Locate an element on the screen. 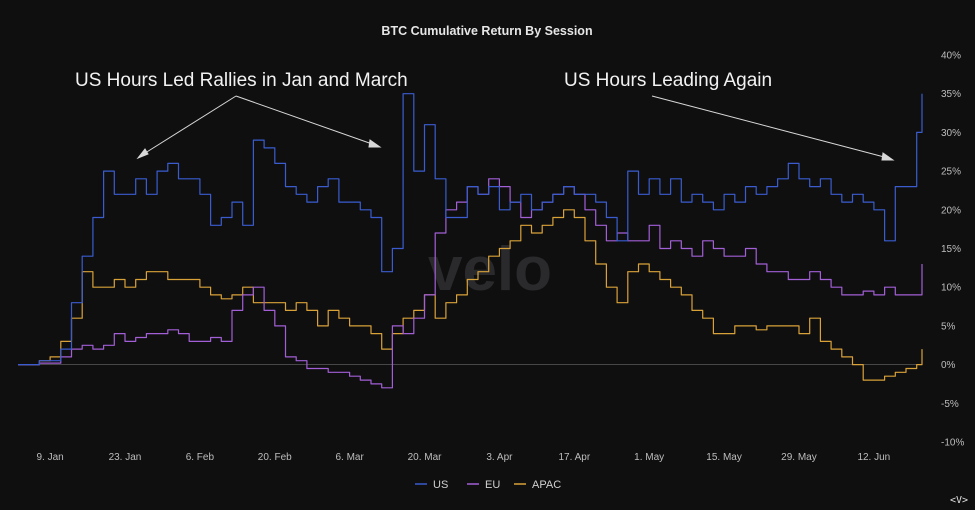  x-tick-label: 12. Jun is located at coordinates (873, 457).